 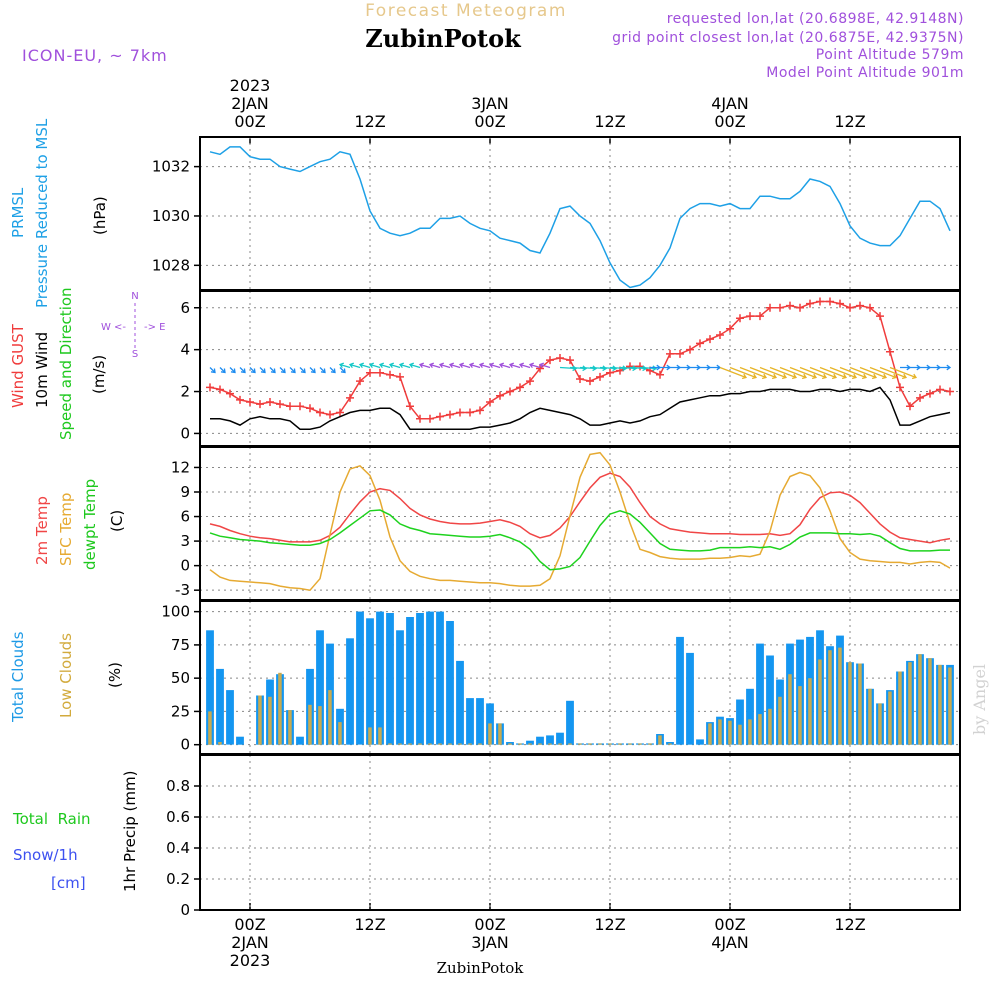 I want to click on bottom-time-label: 12Z, so click(x=849, y=924).